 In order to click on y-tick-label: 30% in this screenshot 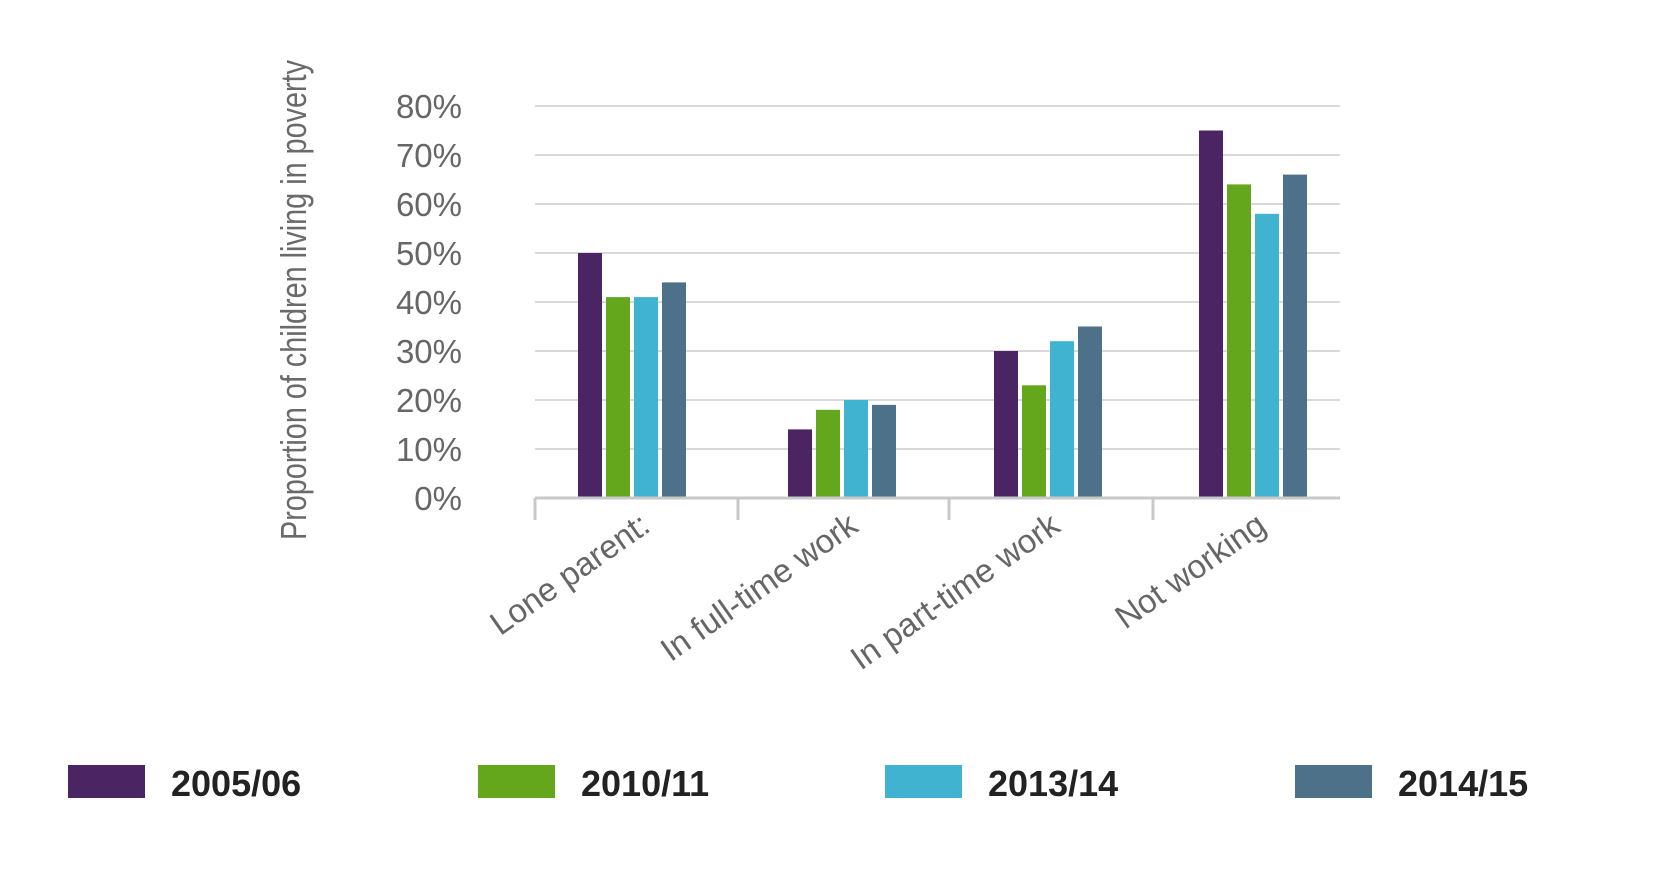, I will do `click(429, 351)`.